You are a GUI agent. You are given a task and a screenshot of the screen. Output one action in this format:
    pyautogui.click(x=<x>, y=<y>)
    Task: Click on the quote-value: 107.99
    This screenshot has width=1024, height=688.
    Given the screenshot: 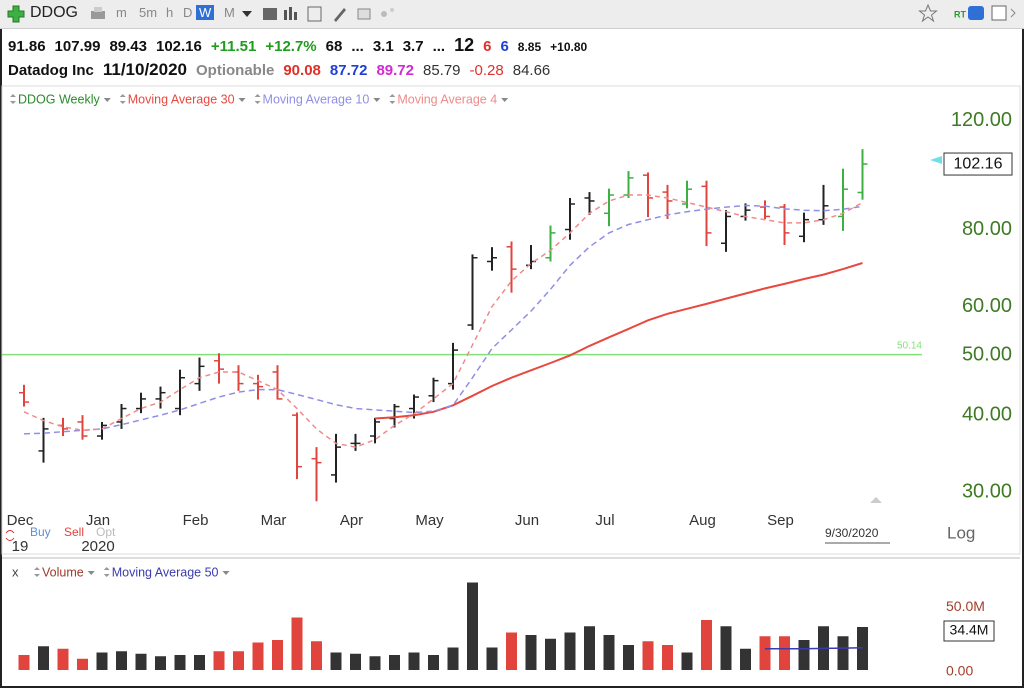 What is the action you would take?
    pyautogui.click(x=77, y=46)
    